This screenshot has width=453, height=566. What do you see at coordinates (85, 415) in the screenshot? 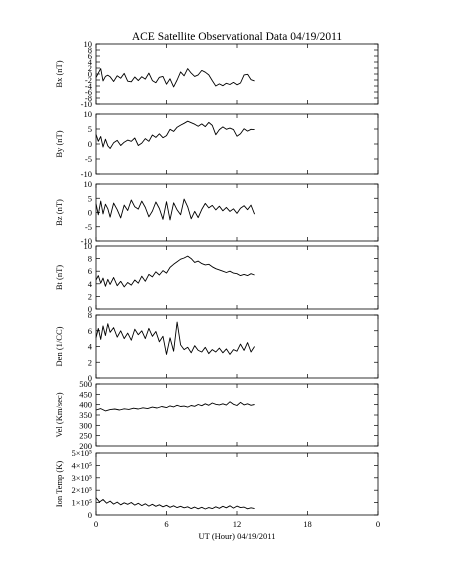
I see `y-tick-label: 350` at bounding box center [85, 415].